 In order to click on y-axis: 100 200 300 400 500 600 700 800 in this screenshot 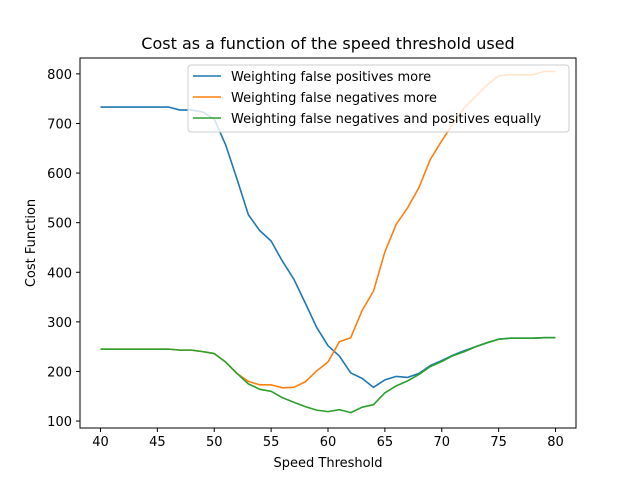, I will do `click(63, 249)`.